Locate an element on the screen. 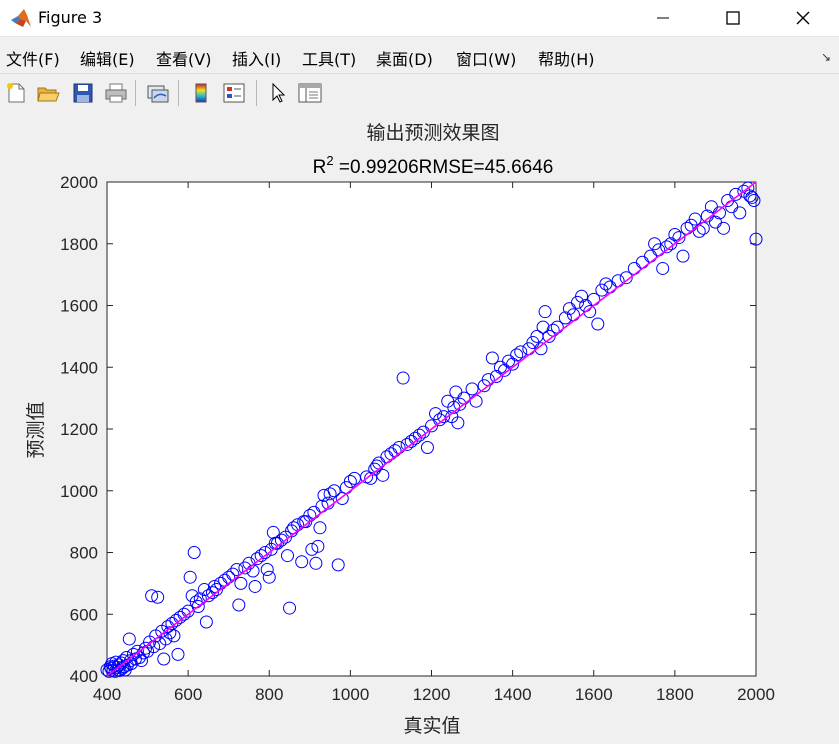  menu-view: 查看(V) is located at coordinates (184, 59).